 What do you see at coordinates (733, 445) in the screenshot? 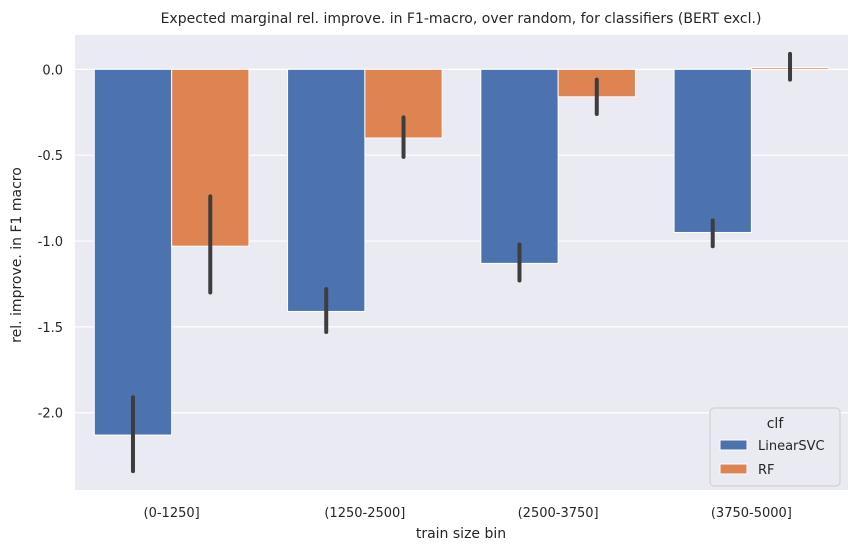
I see `legend-swatch-linearsvc` at bounding box center [733, 445].